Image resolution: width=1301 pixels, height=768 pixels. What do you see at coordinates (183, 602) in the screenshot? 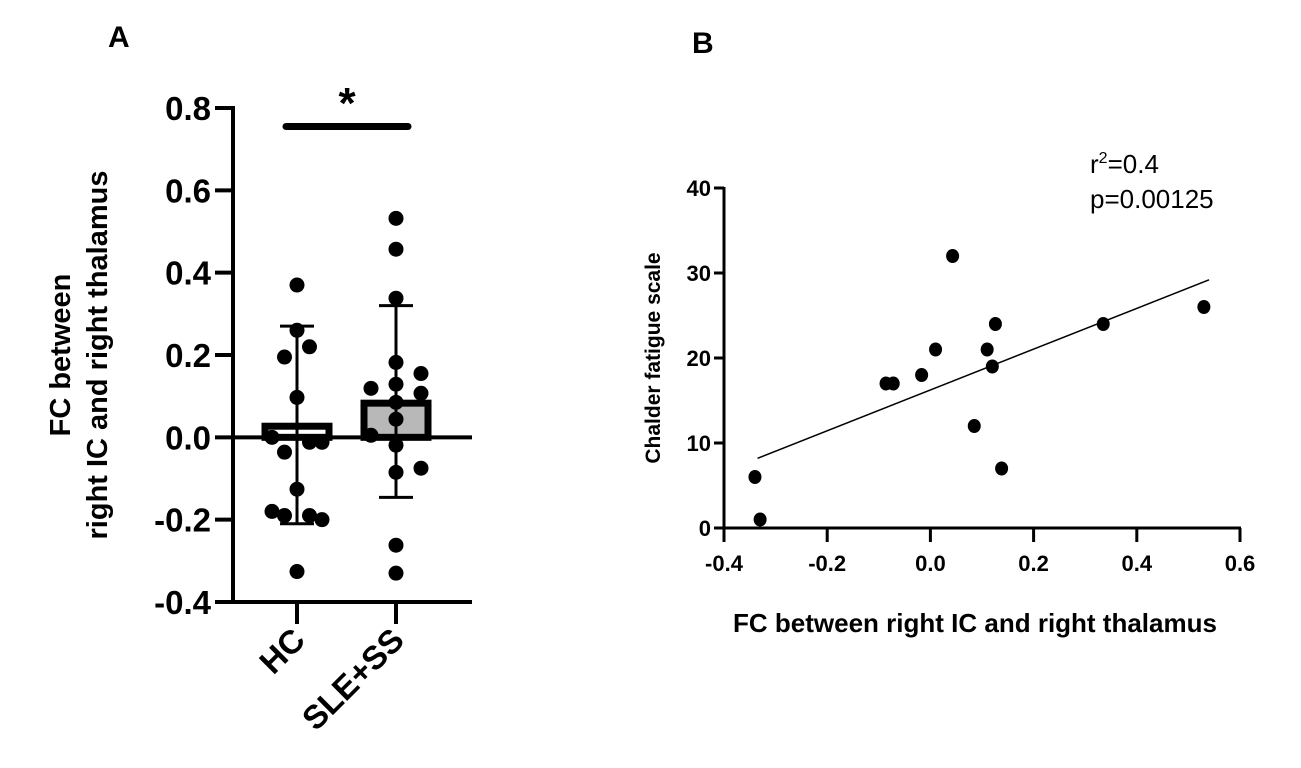
I see `panel-a-y-tick-label: -0.4` at bounding box center [183, 602].